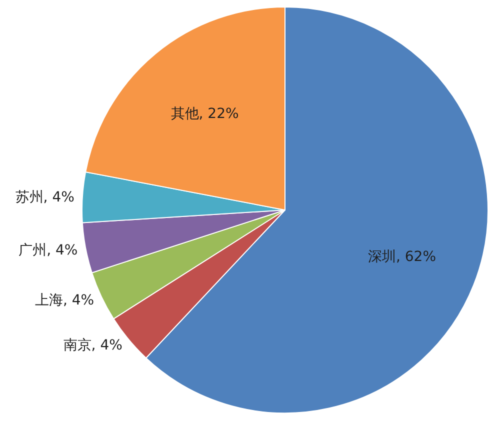  Describe the element at coordinates (382, 257) in the screenshot. I see `slice-label: 深圳` at that location.